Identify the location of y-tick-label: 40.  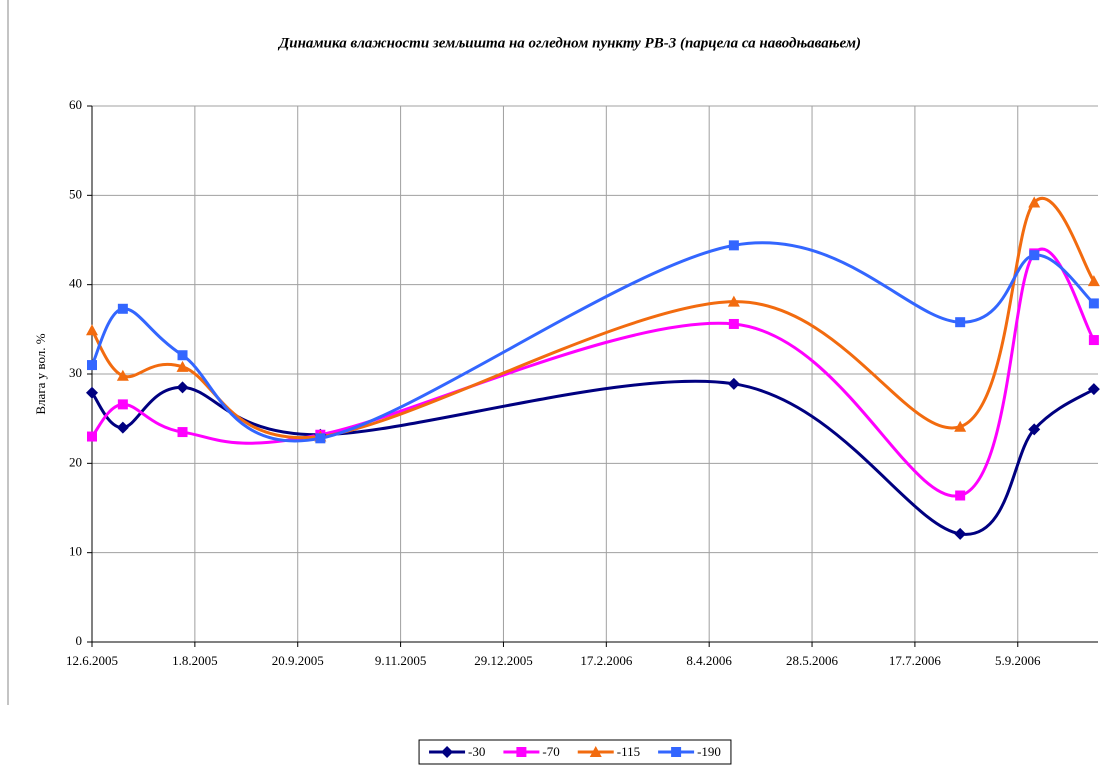
(75, 283).